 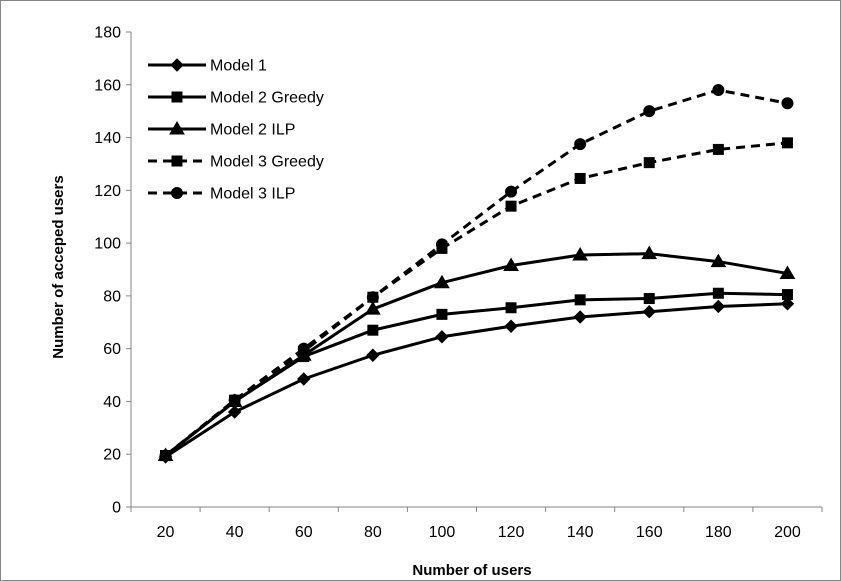 What do you see at coordinates (442, 532) in the screenshot?
I see `x-tick-label: 100` at bounding box center [442, 532].